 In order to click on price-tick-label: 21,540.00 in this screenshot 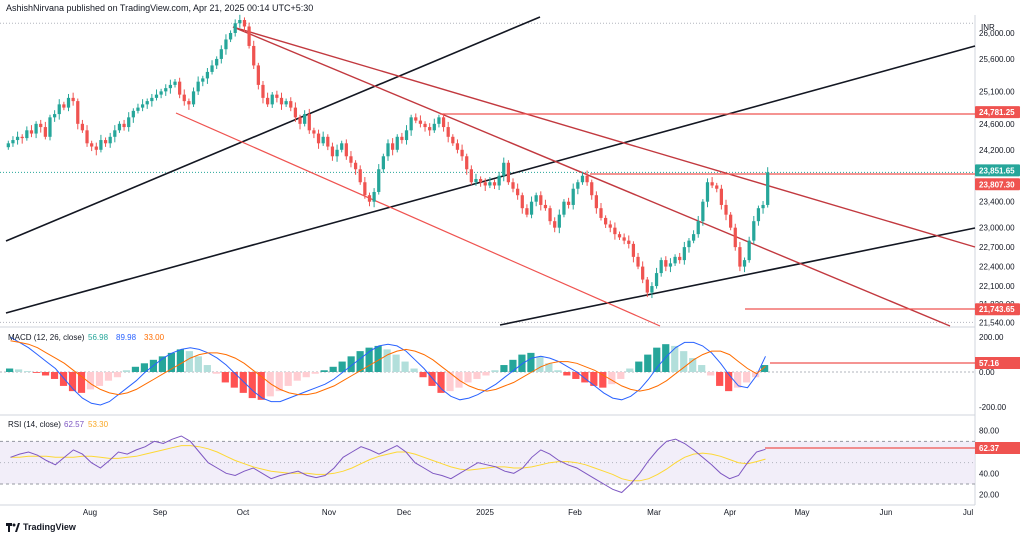, I will do `click(997, 322)`.